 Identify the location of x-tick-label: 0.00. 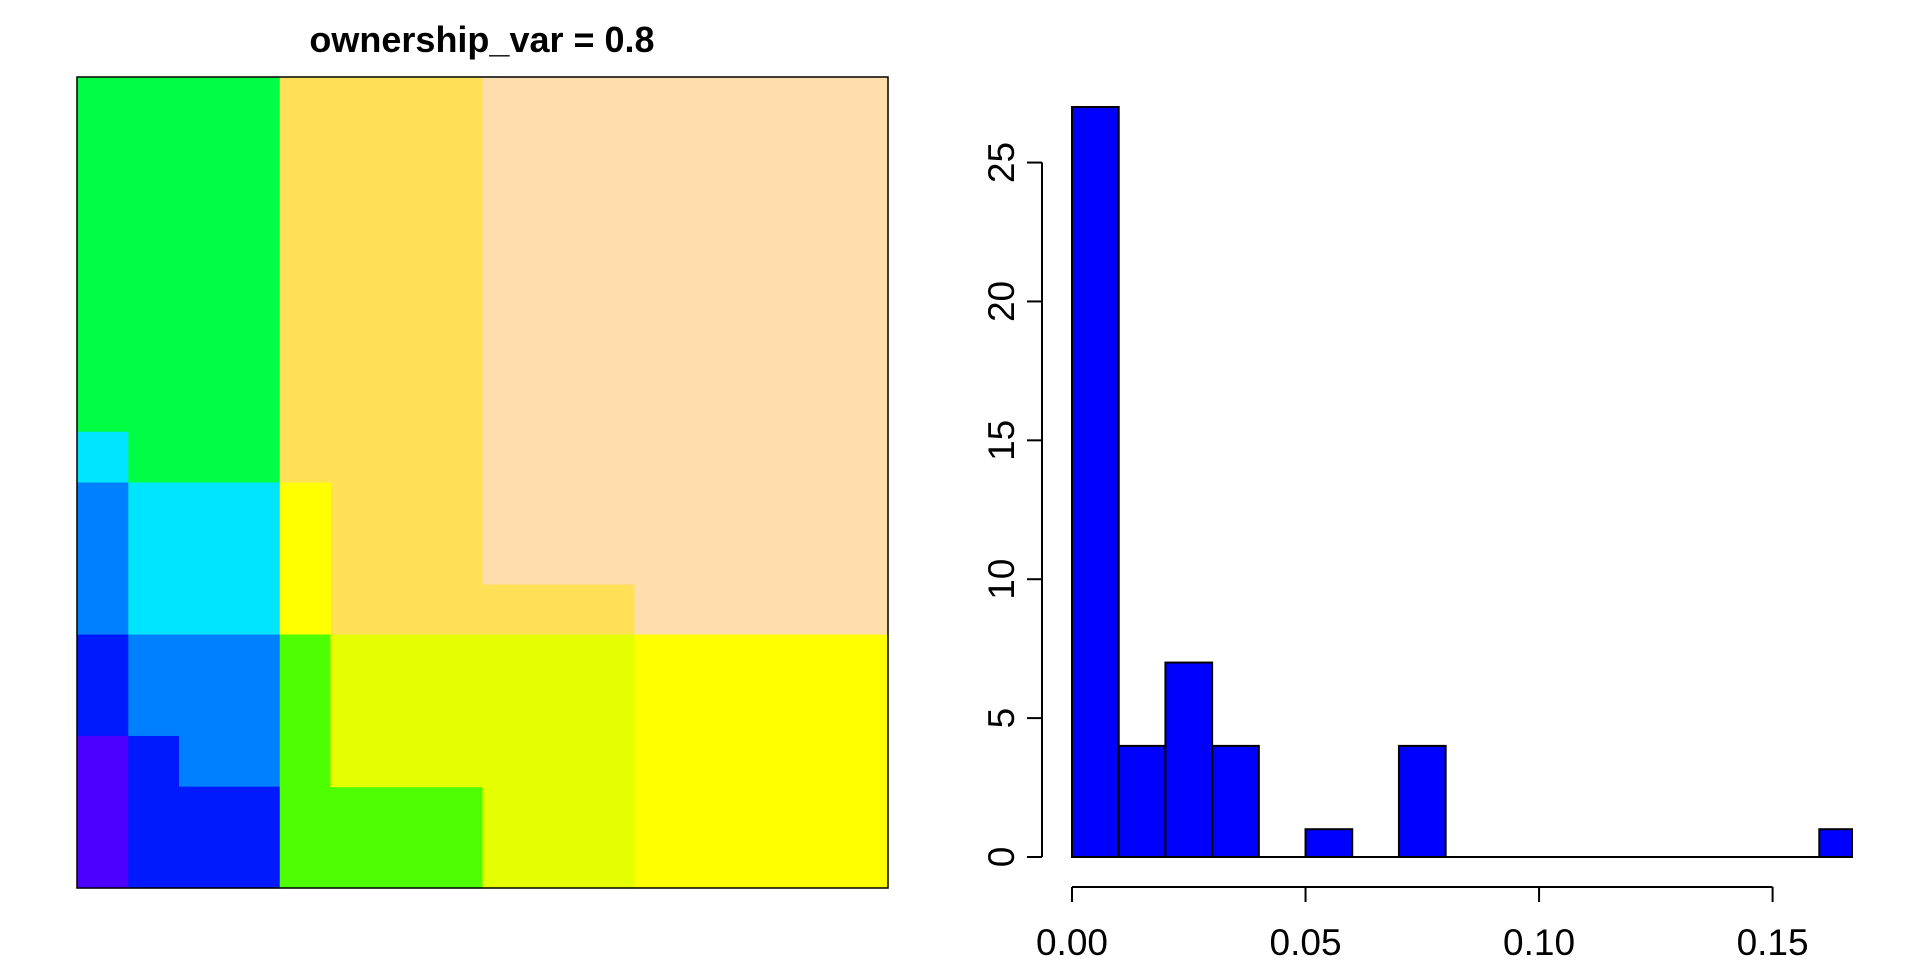
(1072, 941).